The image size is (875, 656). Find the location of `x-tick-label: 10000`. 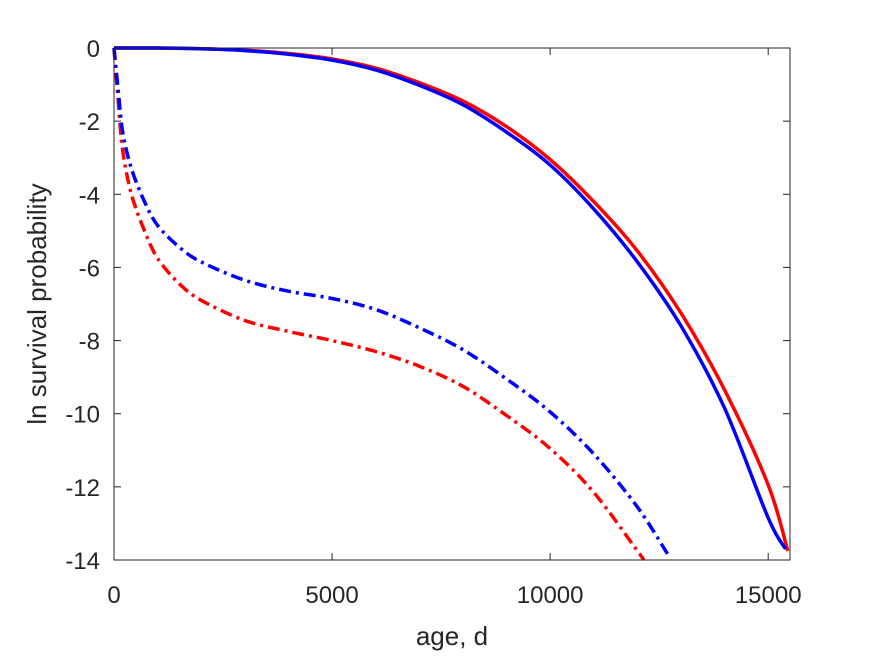

x-tick-label: 10000 is located at coordinates (550, 595).